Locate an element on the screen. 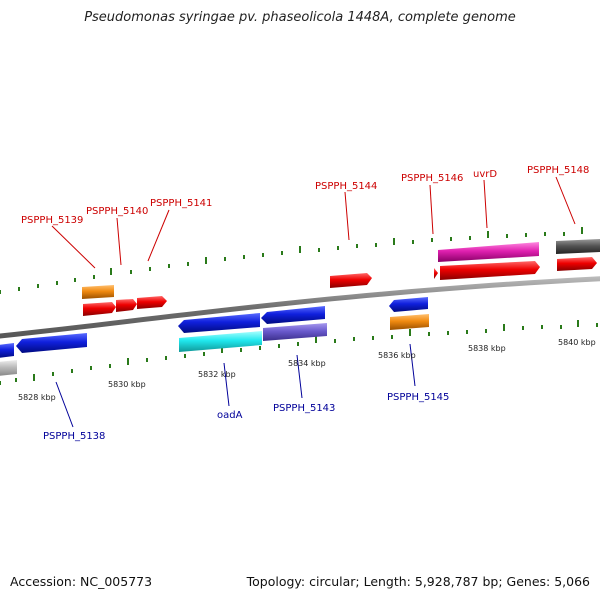 The width and height of the screenshot is (600, 600). upper-features is located at coordinates (341, 277).